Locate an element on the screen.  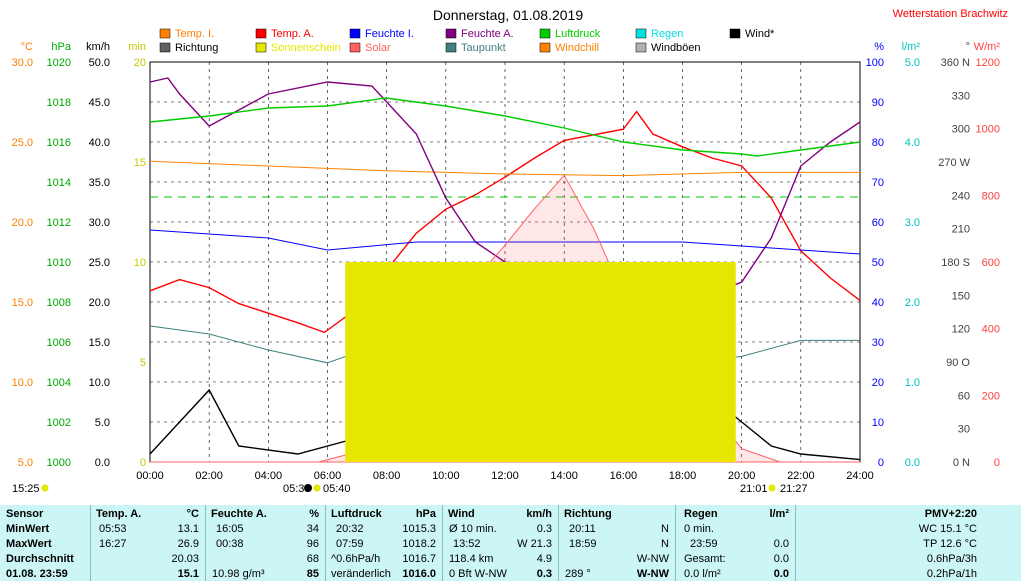
wind-unit: km/h is located at coordinates (539, 514).